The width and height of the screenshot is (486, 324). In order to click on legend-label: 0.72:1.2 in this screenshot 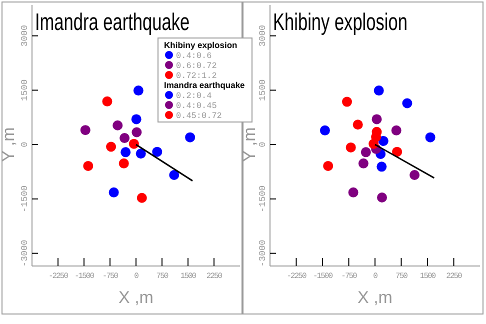, I will do `click(196, 76)`.